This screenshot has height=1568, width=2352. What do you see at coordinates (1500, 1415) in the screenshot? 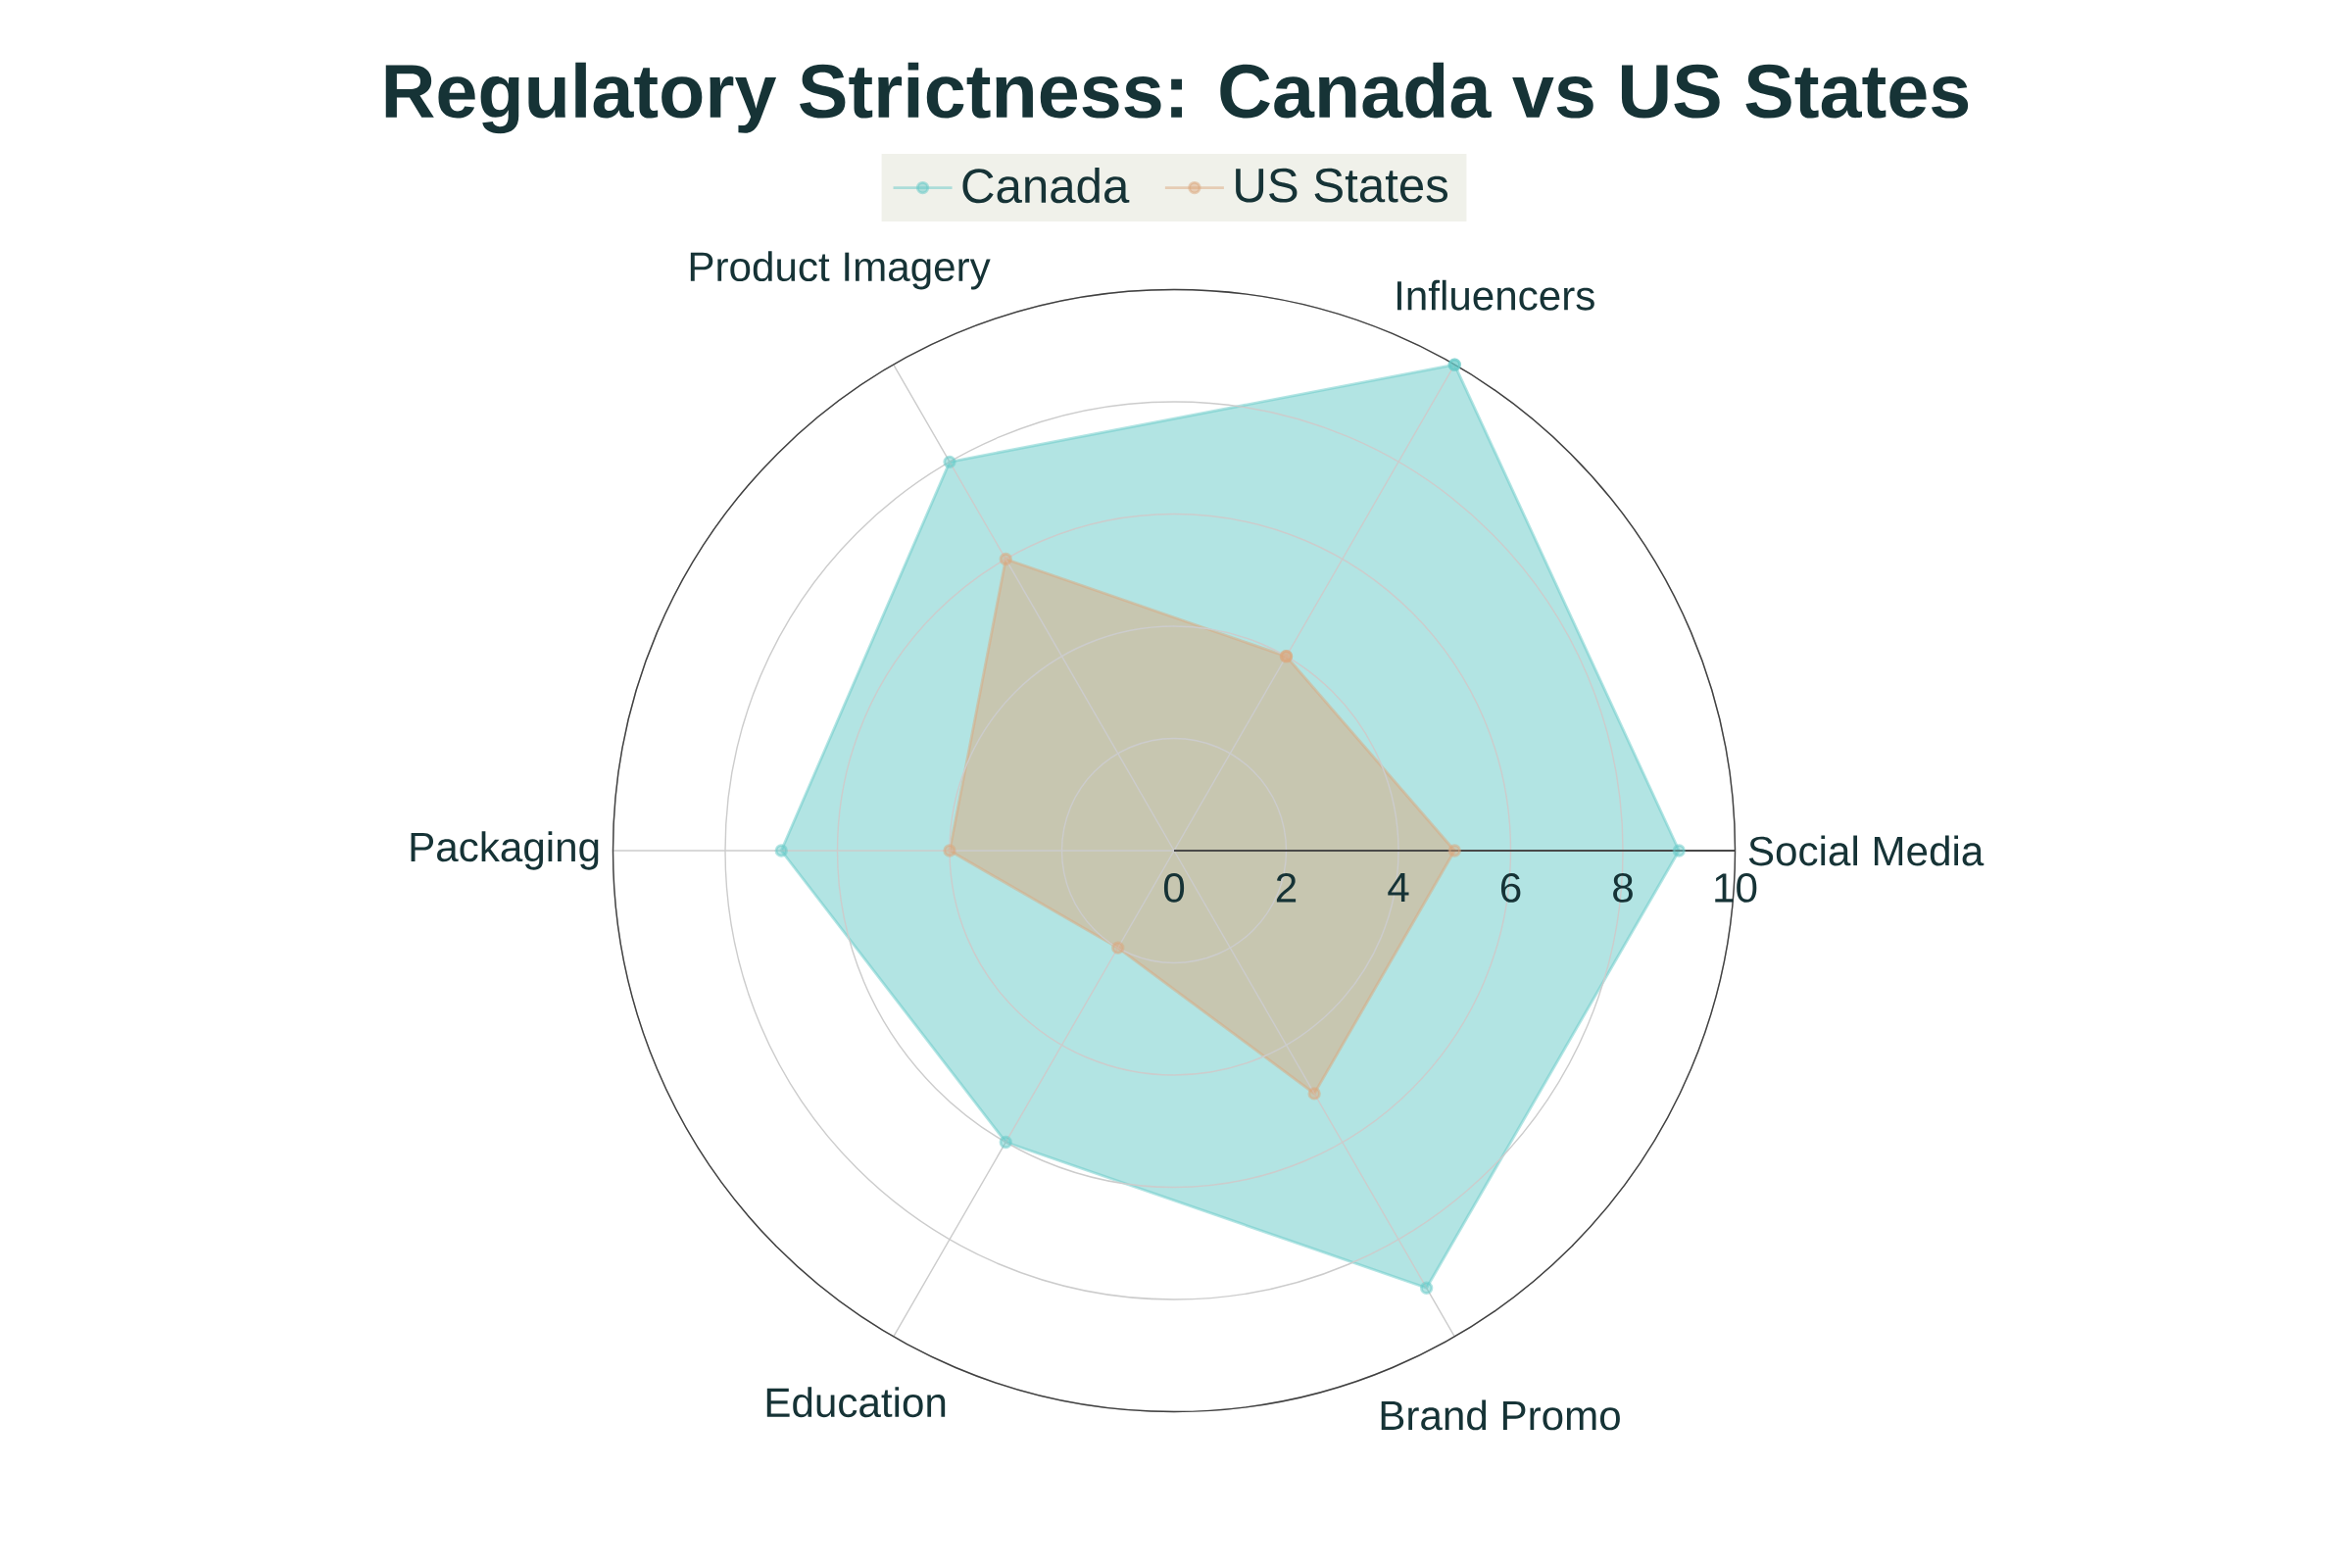
I see `spoke-label: Brand Promo` at bounding box center [1500, 1415].